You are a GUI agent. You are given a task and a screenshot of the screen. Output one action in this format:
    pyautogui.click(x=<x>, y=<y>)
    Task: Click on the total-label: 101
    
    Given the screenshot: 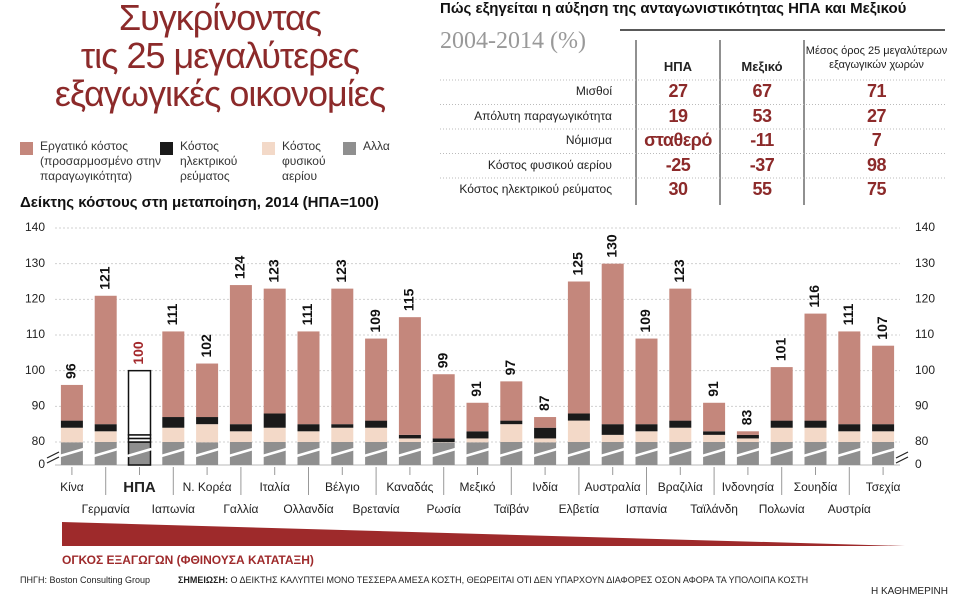 What is the action you would take?
    pyautogui.click(x=780, y=350)
    